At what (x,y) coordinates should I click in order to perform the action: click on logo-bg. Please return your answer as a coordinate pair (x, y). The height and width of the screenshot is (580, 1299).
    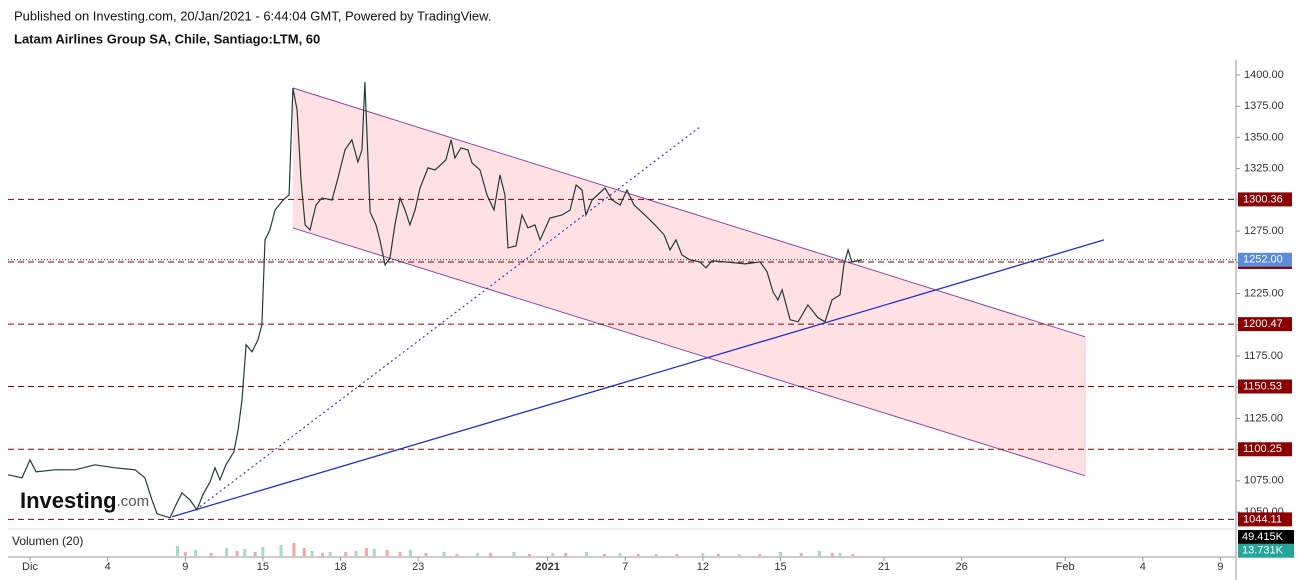
    Looking at the image, I should click on (79, 502).